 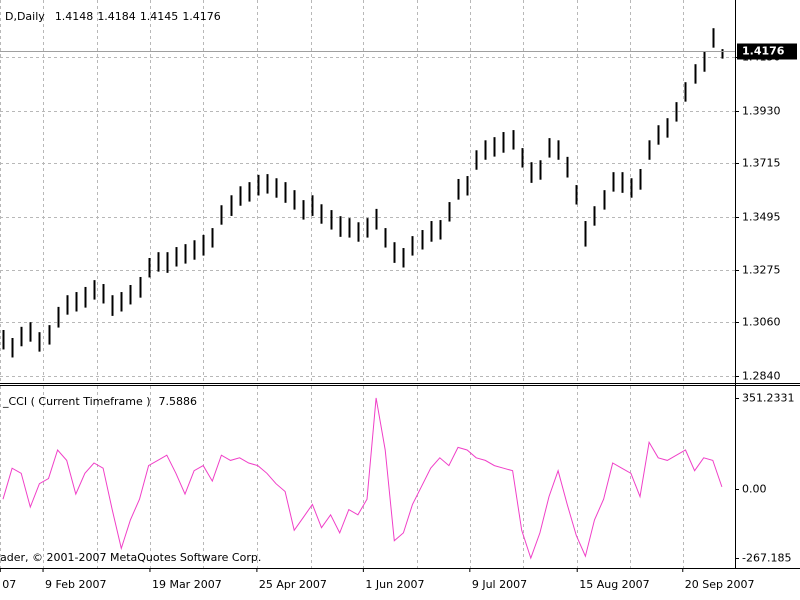 What do you see at coordinates (761, 376) in the screenshot?
I see `y-tick-label: 1.2840` at bounding box center [761, 376].